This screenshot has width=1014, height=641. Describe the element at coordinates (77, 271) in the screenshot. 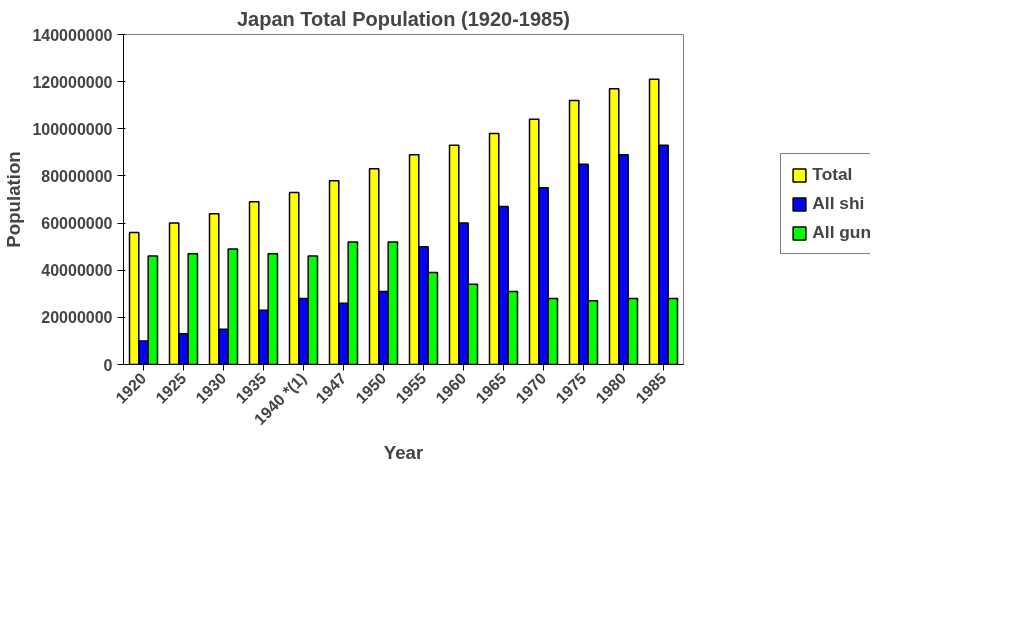

I see `y-tick-label: 40000000` at that location.